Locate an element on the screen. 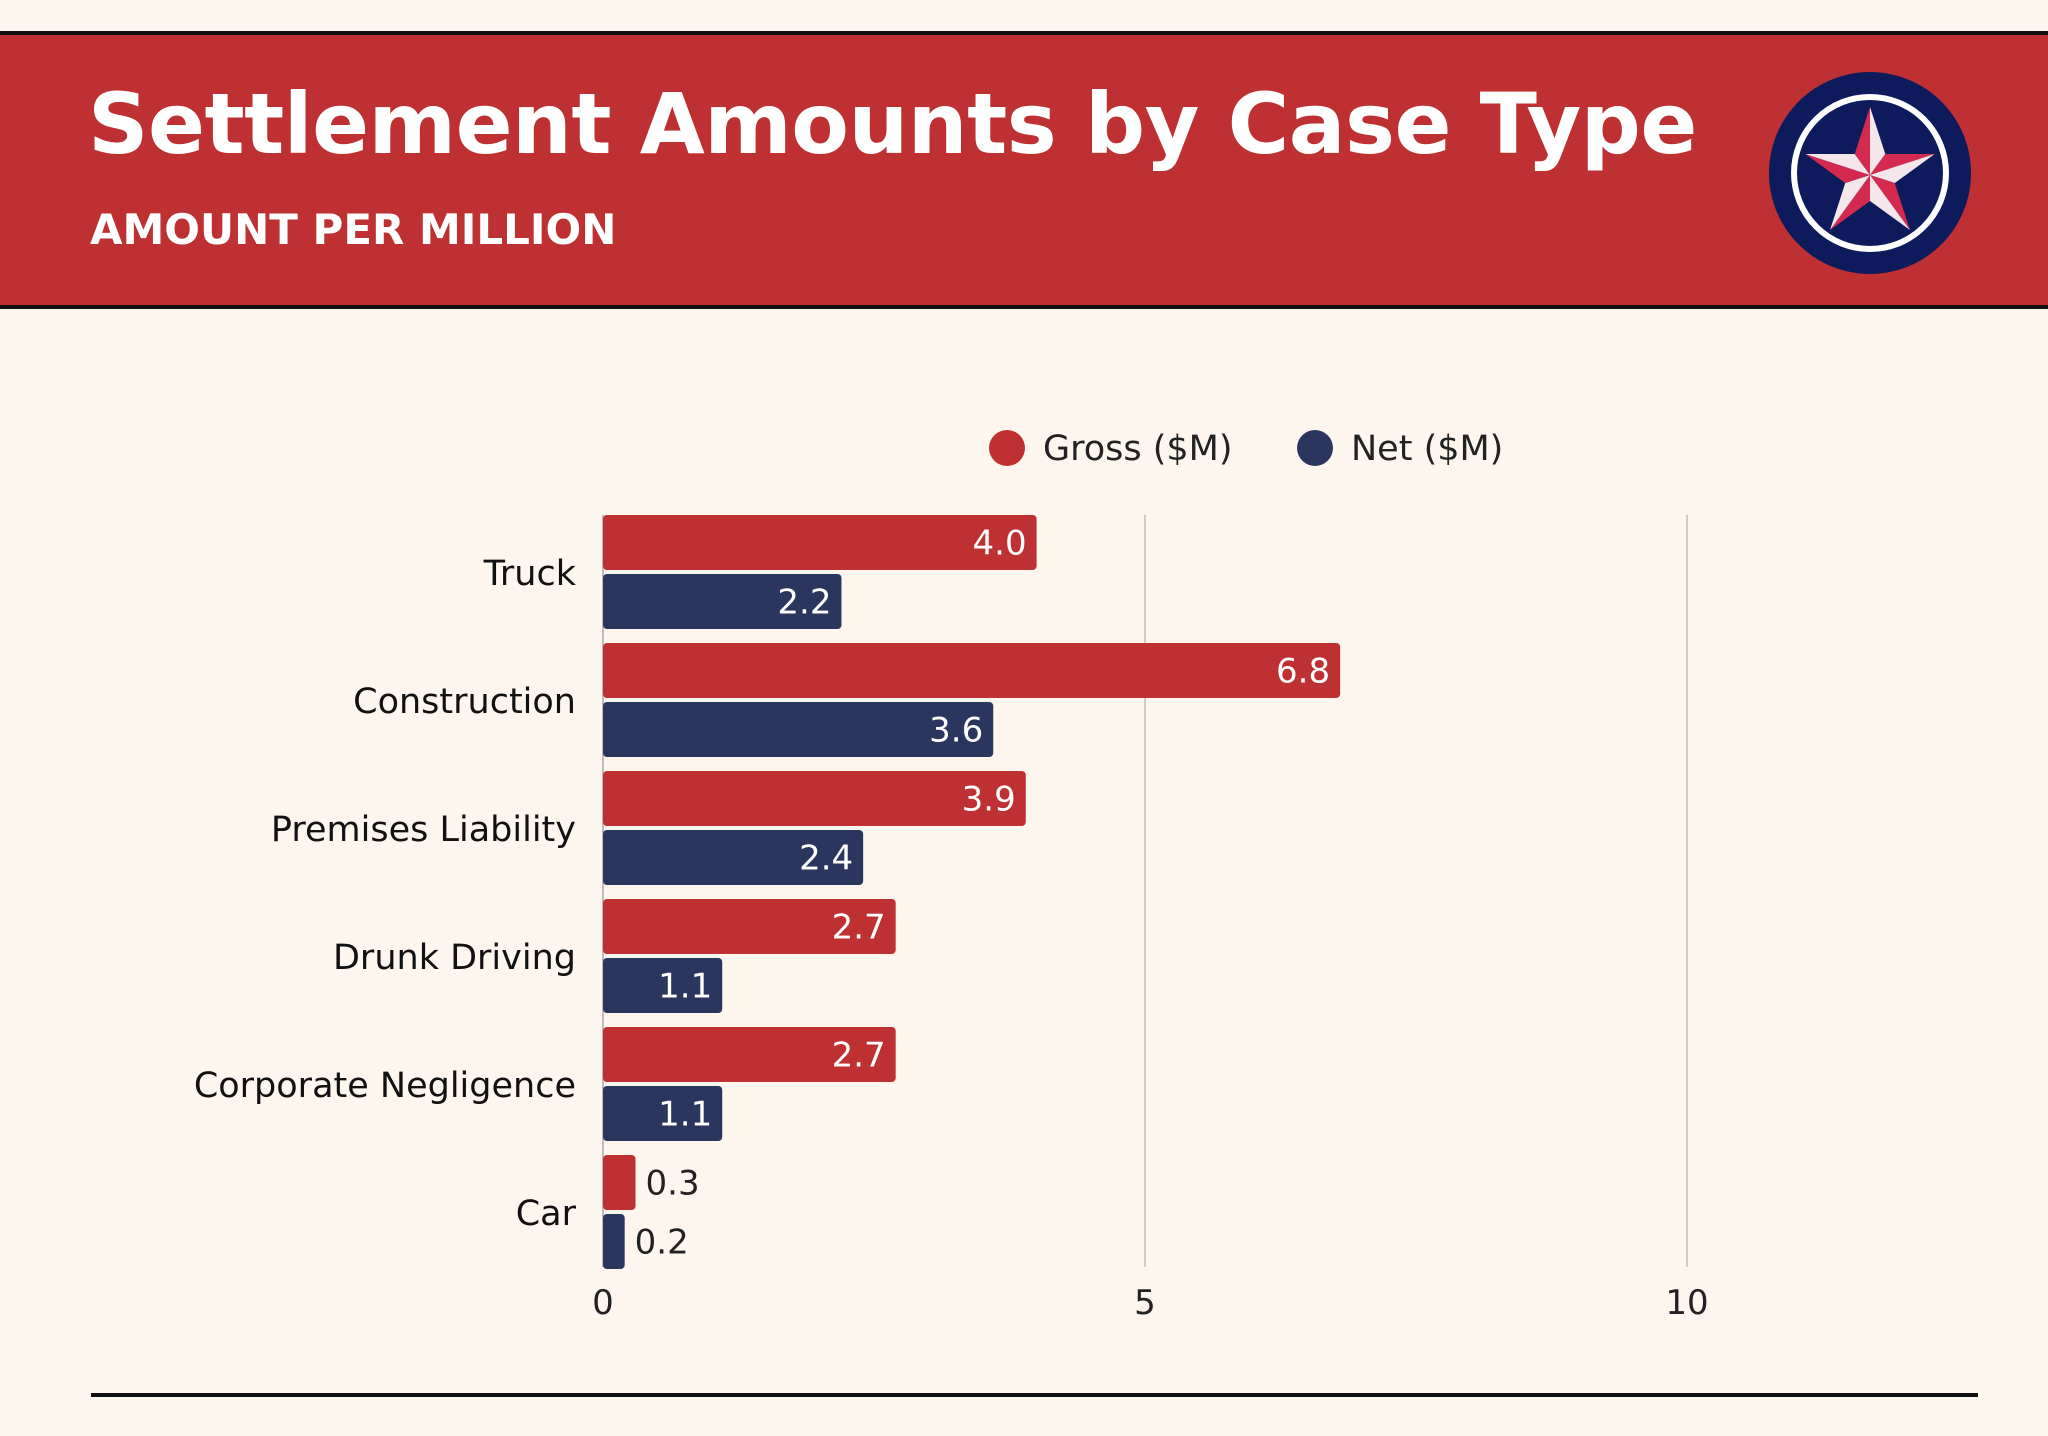 The image size is (2048, 1436). data-label: 4.0 is located at coordinates (1000, 544).